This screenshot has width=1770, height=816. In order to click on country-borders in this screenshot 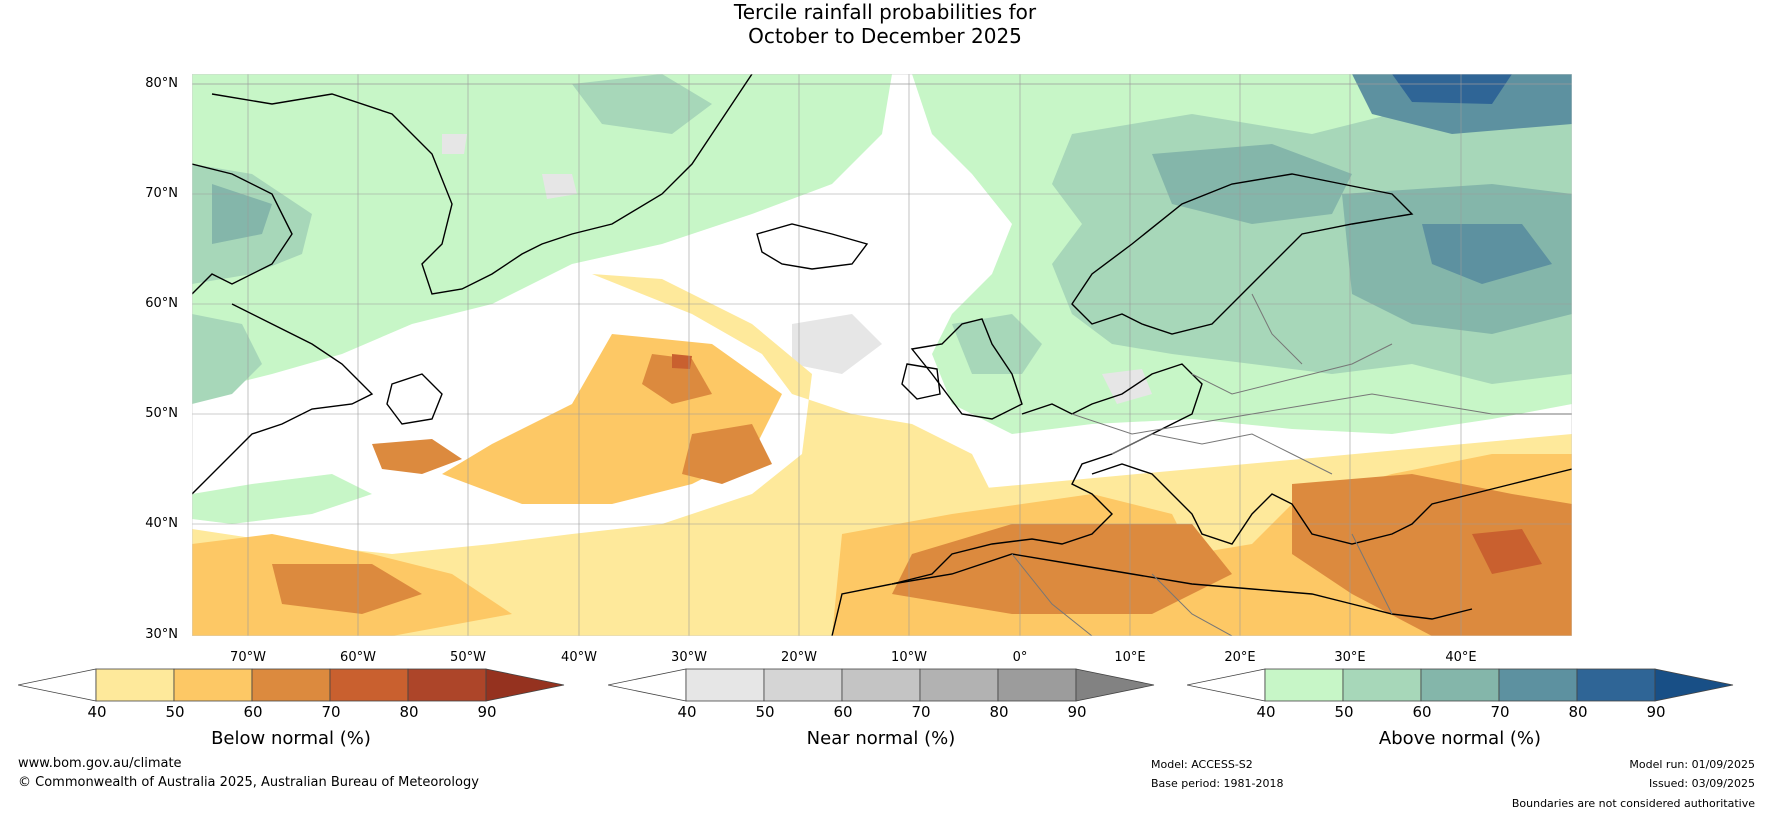, I will do `click(1291, 464)`.